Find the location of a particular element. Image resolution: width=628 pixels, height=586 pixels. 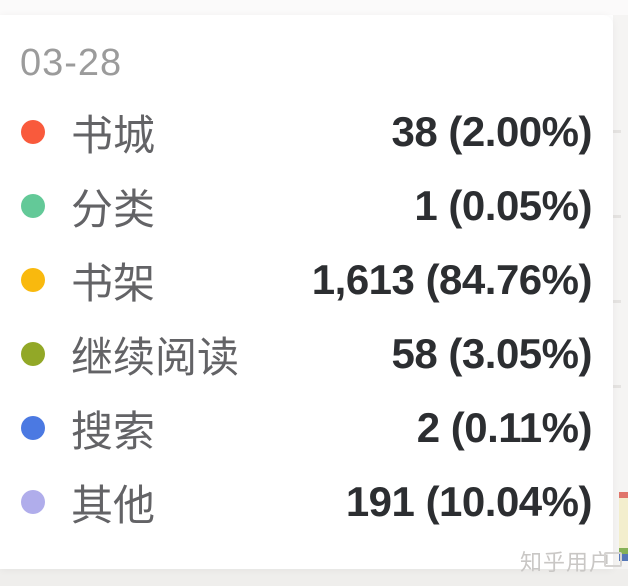

tooltip-row: 分类 1 (0.05%) is located at coordinates (306, 206).